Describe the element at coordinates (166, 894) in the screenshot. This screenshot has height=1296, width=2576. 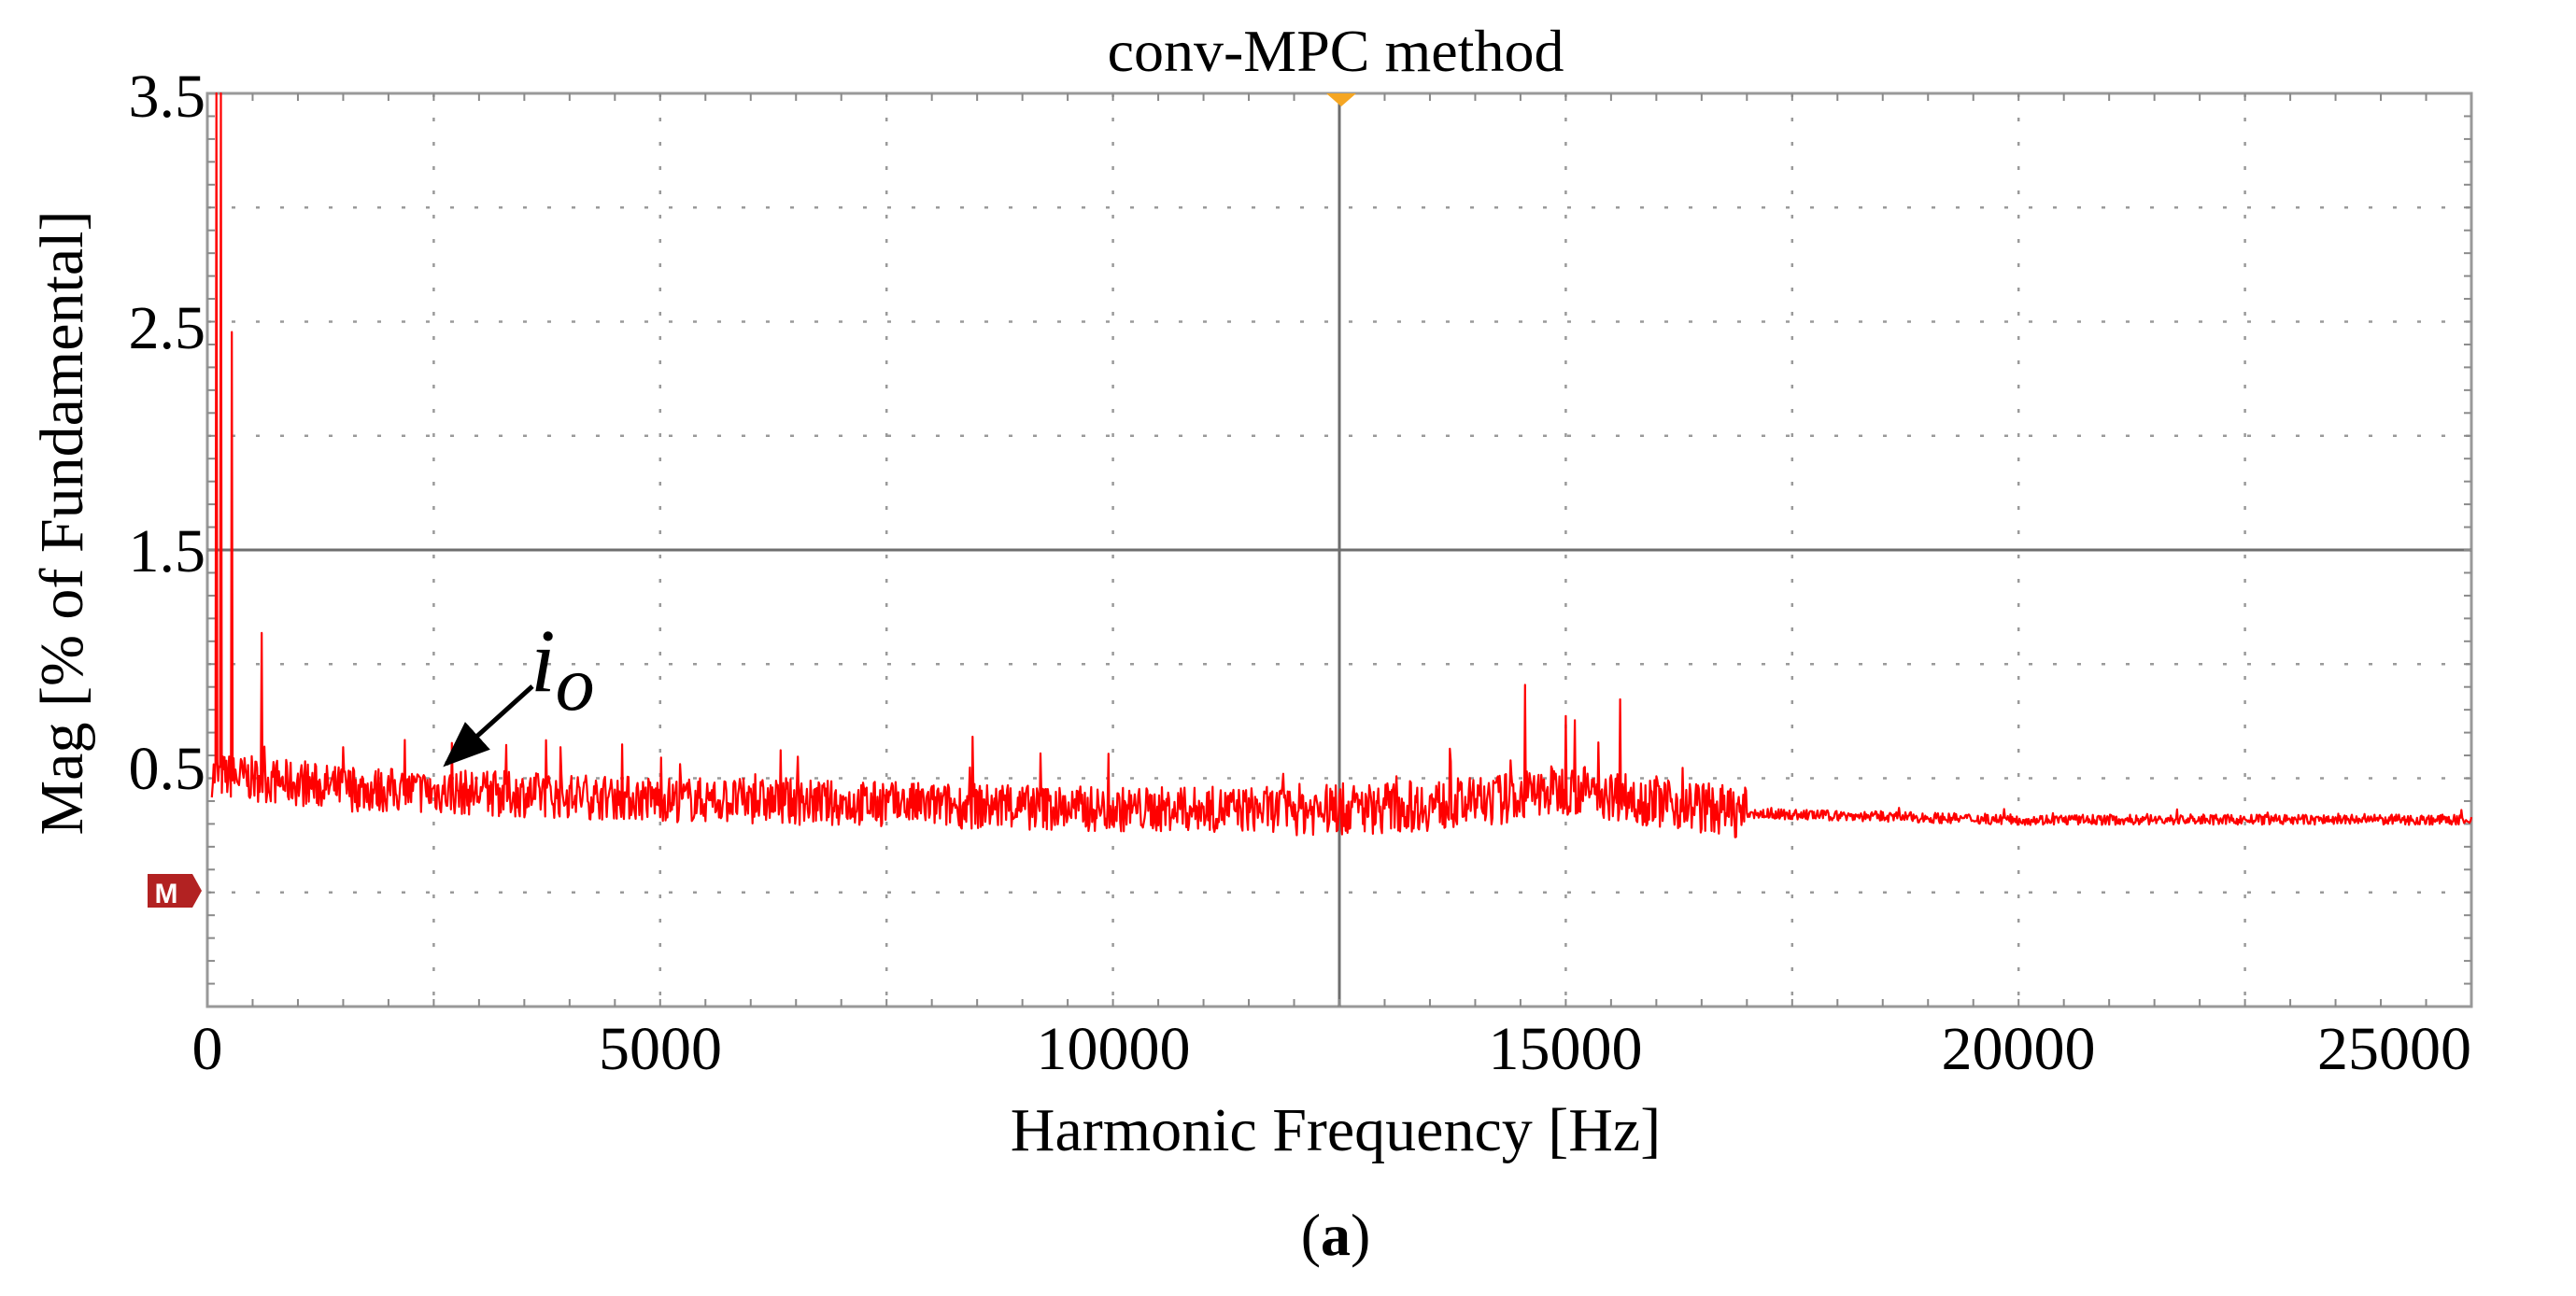
I see `reference-marker-label: M` at that location.